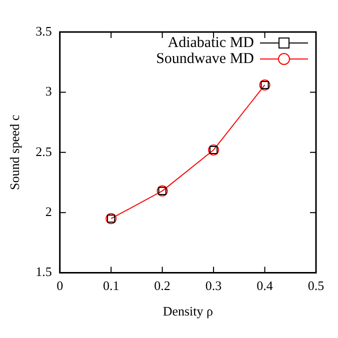  I want to click on x-tick-label: 0.3, so click(213, 286).